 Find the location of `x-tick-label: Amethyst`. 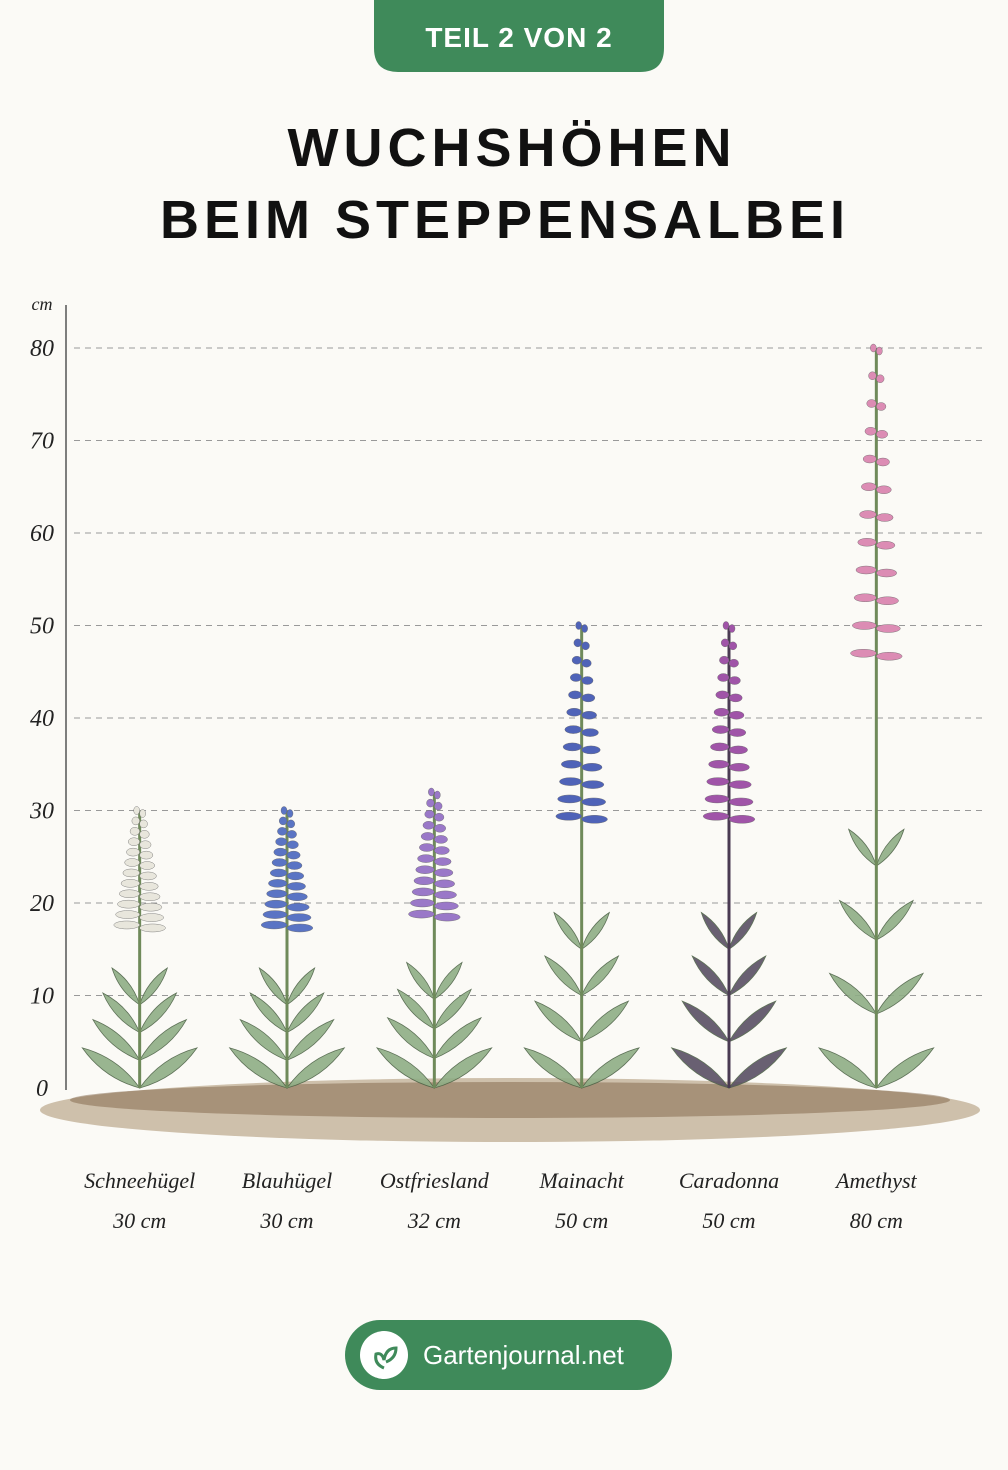

x-tick-label: Amethyst is located at coordinates (876, 1180).